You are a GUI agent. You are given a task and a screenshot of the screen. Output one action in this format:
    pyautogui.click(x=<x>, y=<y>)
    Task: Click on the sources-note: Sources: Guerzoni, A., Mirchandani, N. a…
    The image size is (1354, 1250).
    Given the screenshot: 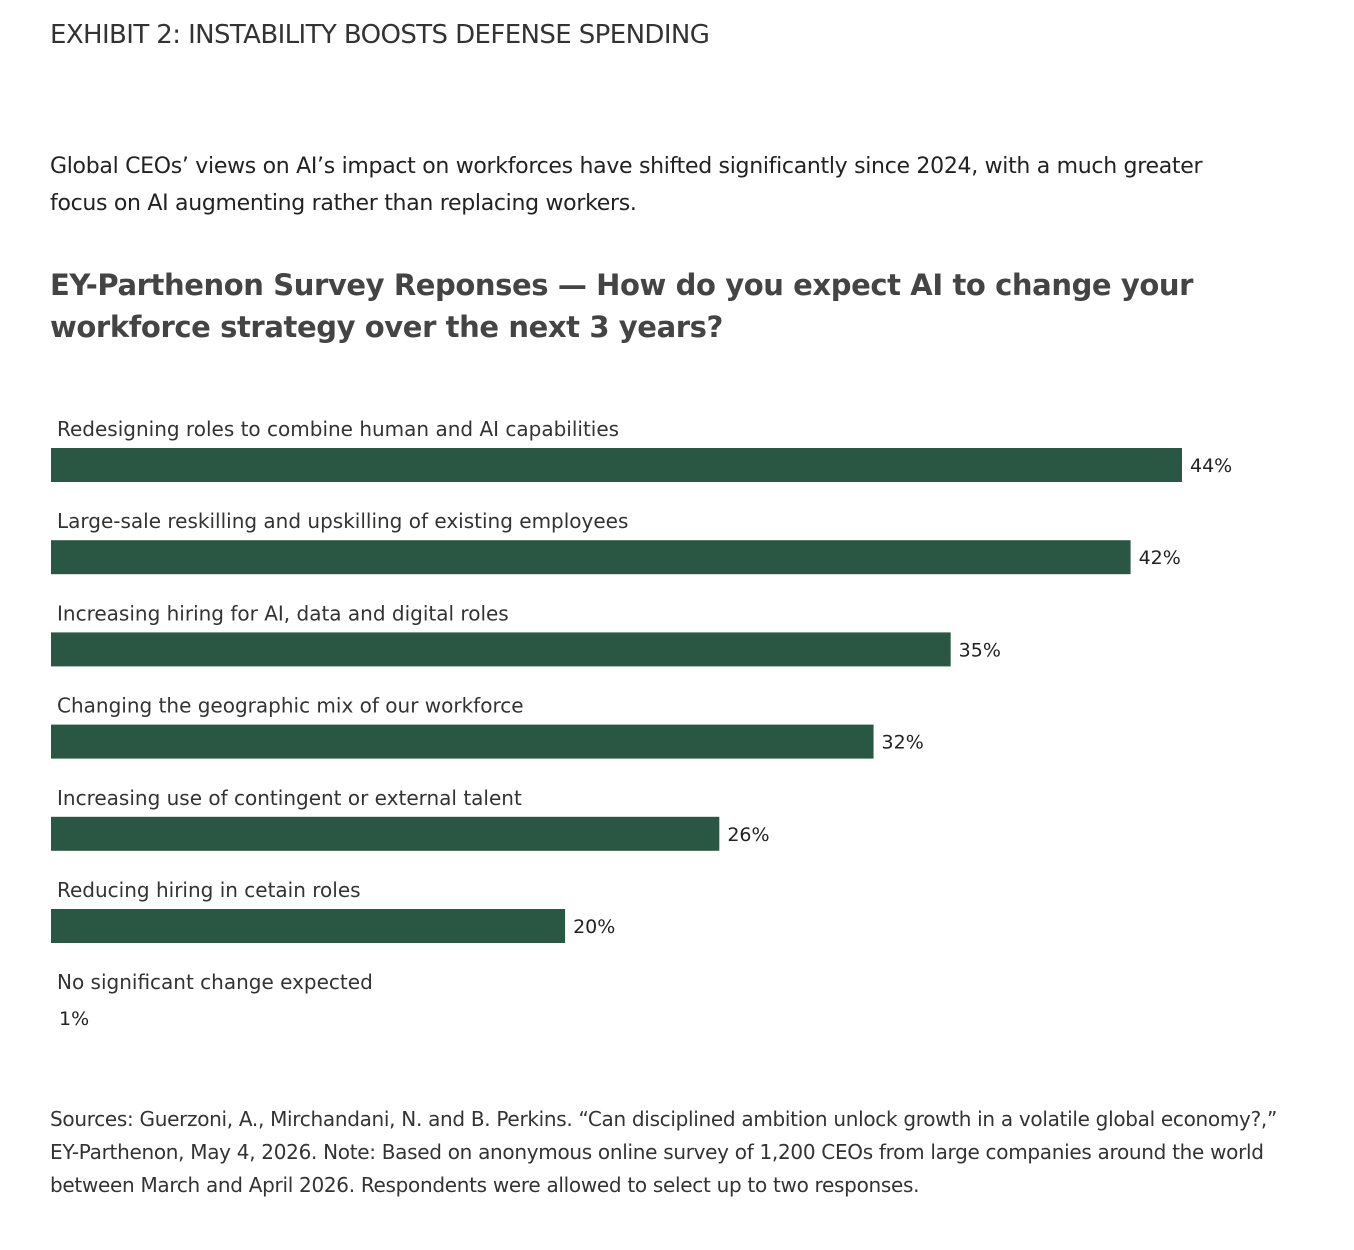 What is the action you would take?
    pyautogui.click(x=664, y=1152)
    